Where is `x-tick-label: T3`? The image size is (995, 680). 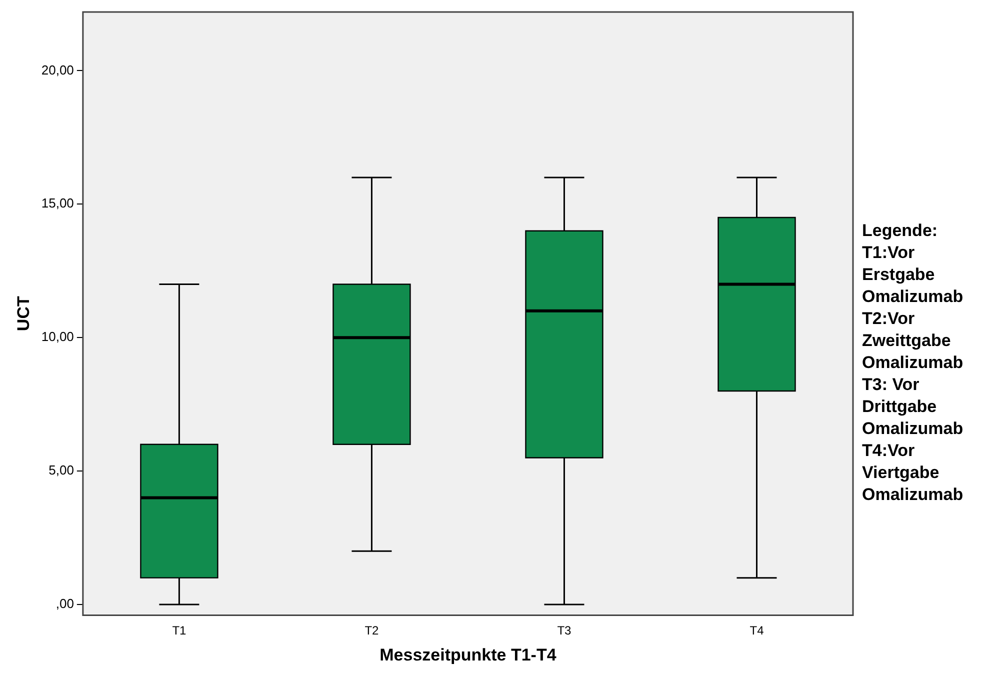
x-tick-label: T3 is located at coordinates (564, 631).